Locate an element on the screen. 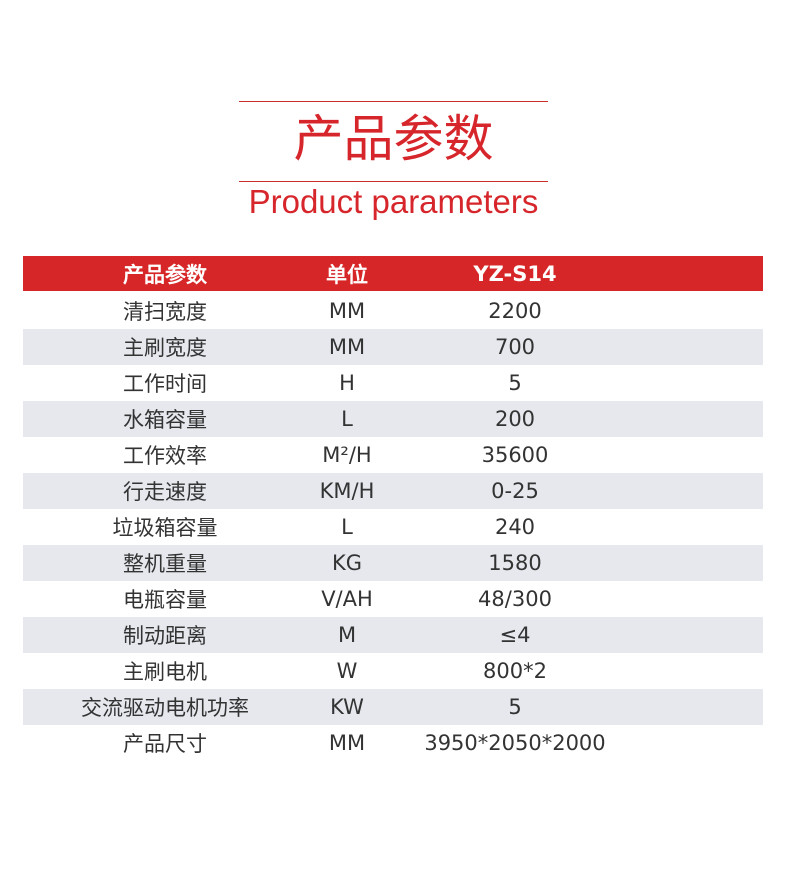 The width and height of the screenshot is (790, 873). param-value: 1580 is located at coordinates (515, 563).